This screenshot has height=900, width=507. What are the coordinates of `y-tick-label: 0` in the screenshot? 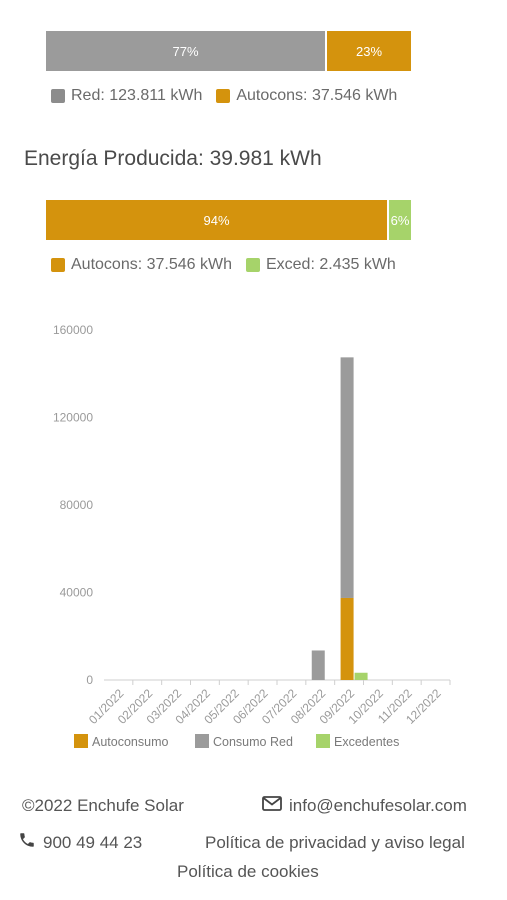 It's located at (89, 680).